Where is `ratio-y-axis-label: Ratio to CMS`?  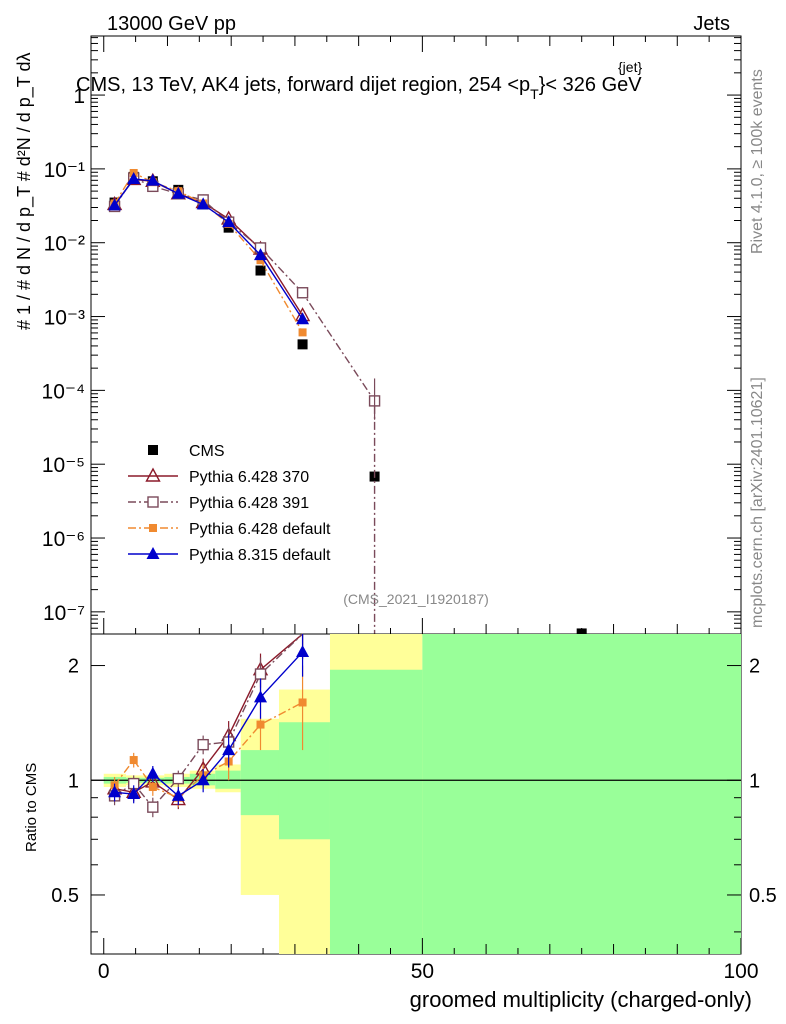
ratio-y-axis-label: Ratio to CMS is located at coordinates (31, 807).